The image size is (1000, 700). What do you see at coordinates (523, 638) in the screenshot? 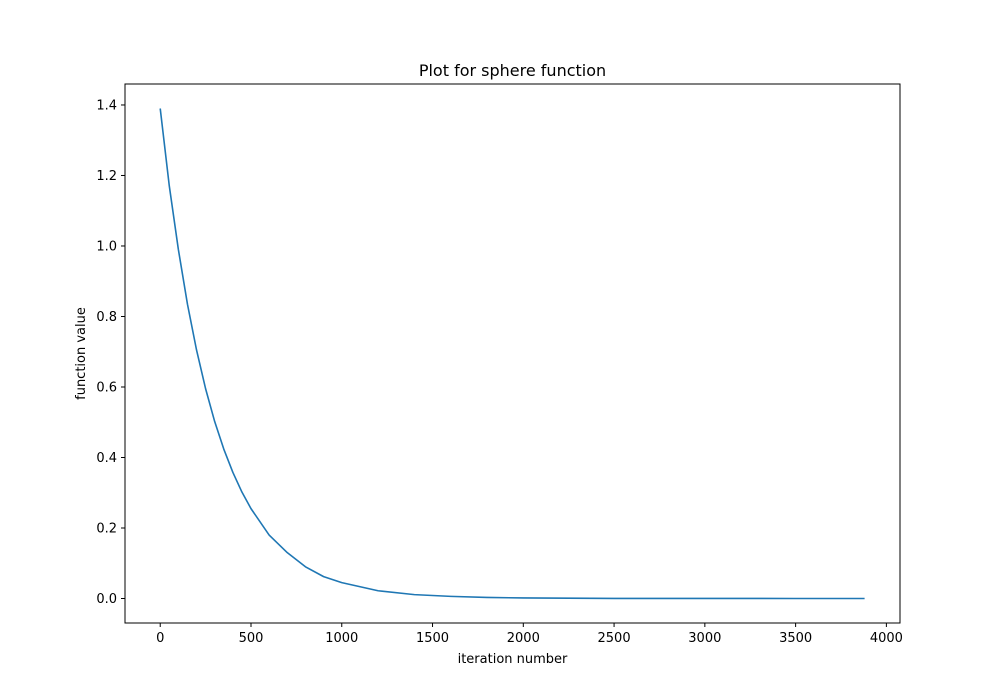
I see `x-tick-label: 2000` at bounding box center [523, 638].